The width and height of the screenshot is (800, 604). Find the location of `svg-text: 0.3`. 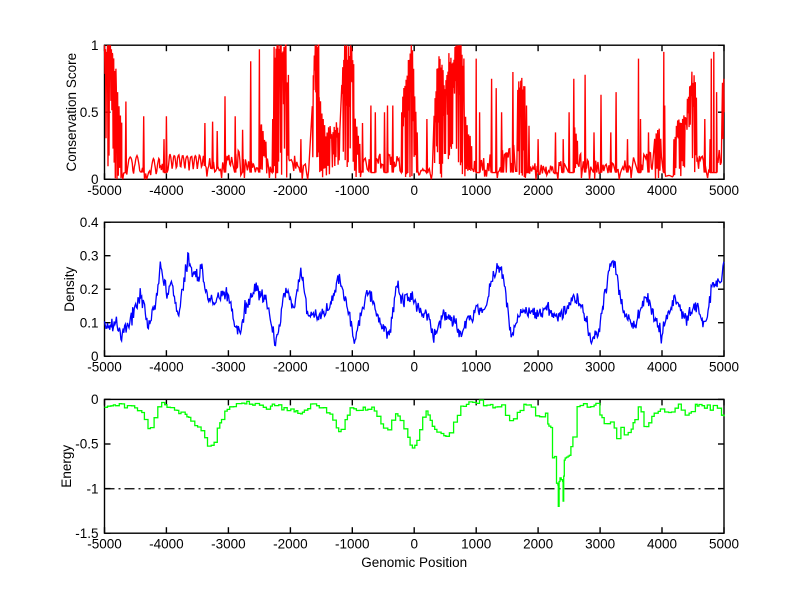

svg-text: 0.3 is located at coordinates (89, 255).